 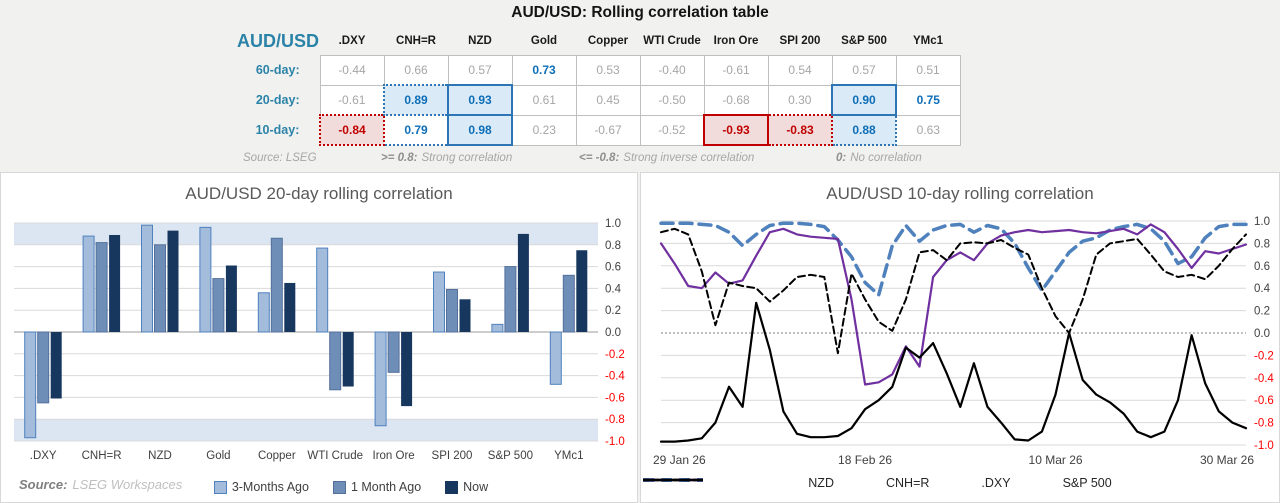 I want to click on legend-line-sample, so click(x=673, y=480).